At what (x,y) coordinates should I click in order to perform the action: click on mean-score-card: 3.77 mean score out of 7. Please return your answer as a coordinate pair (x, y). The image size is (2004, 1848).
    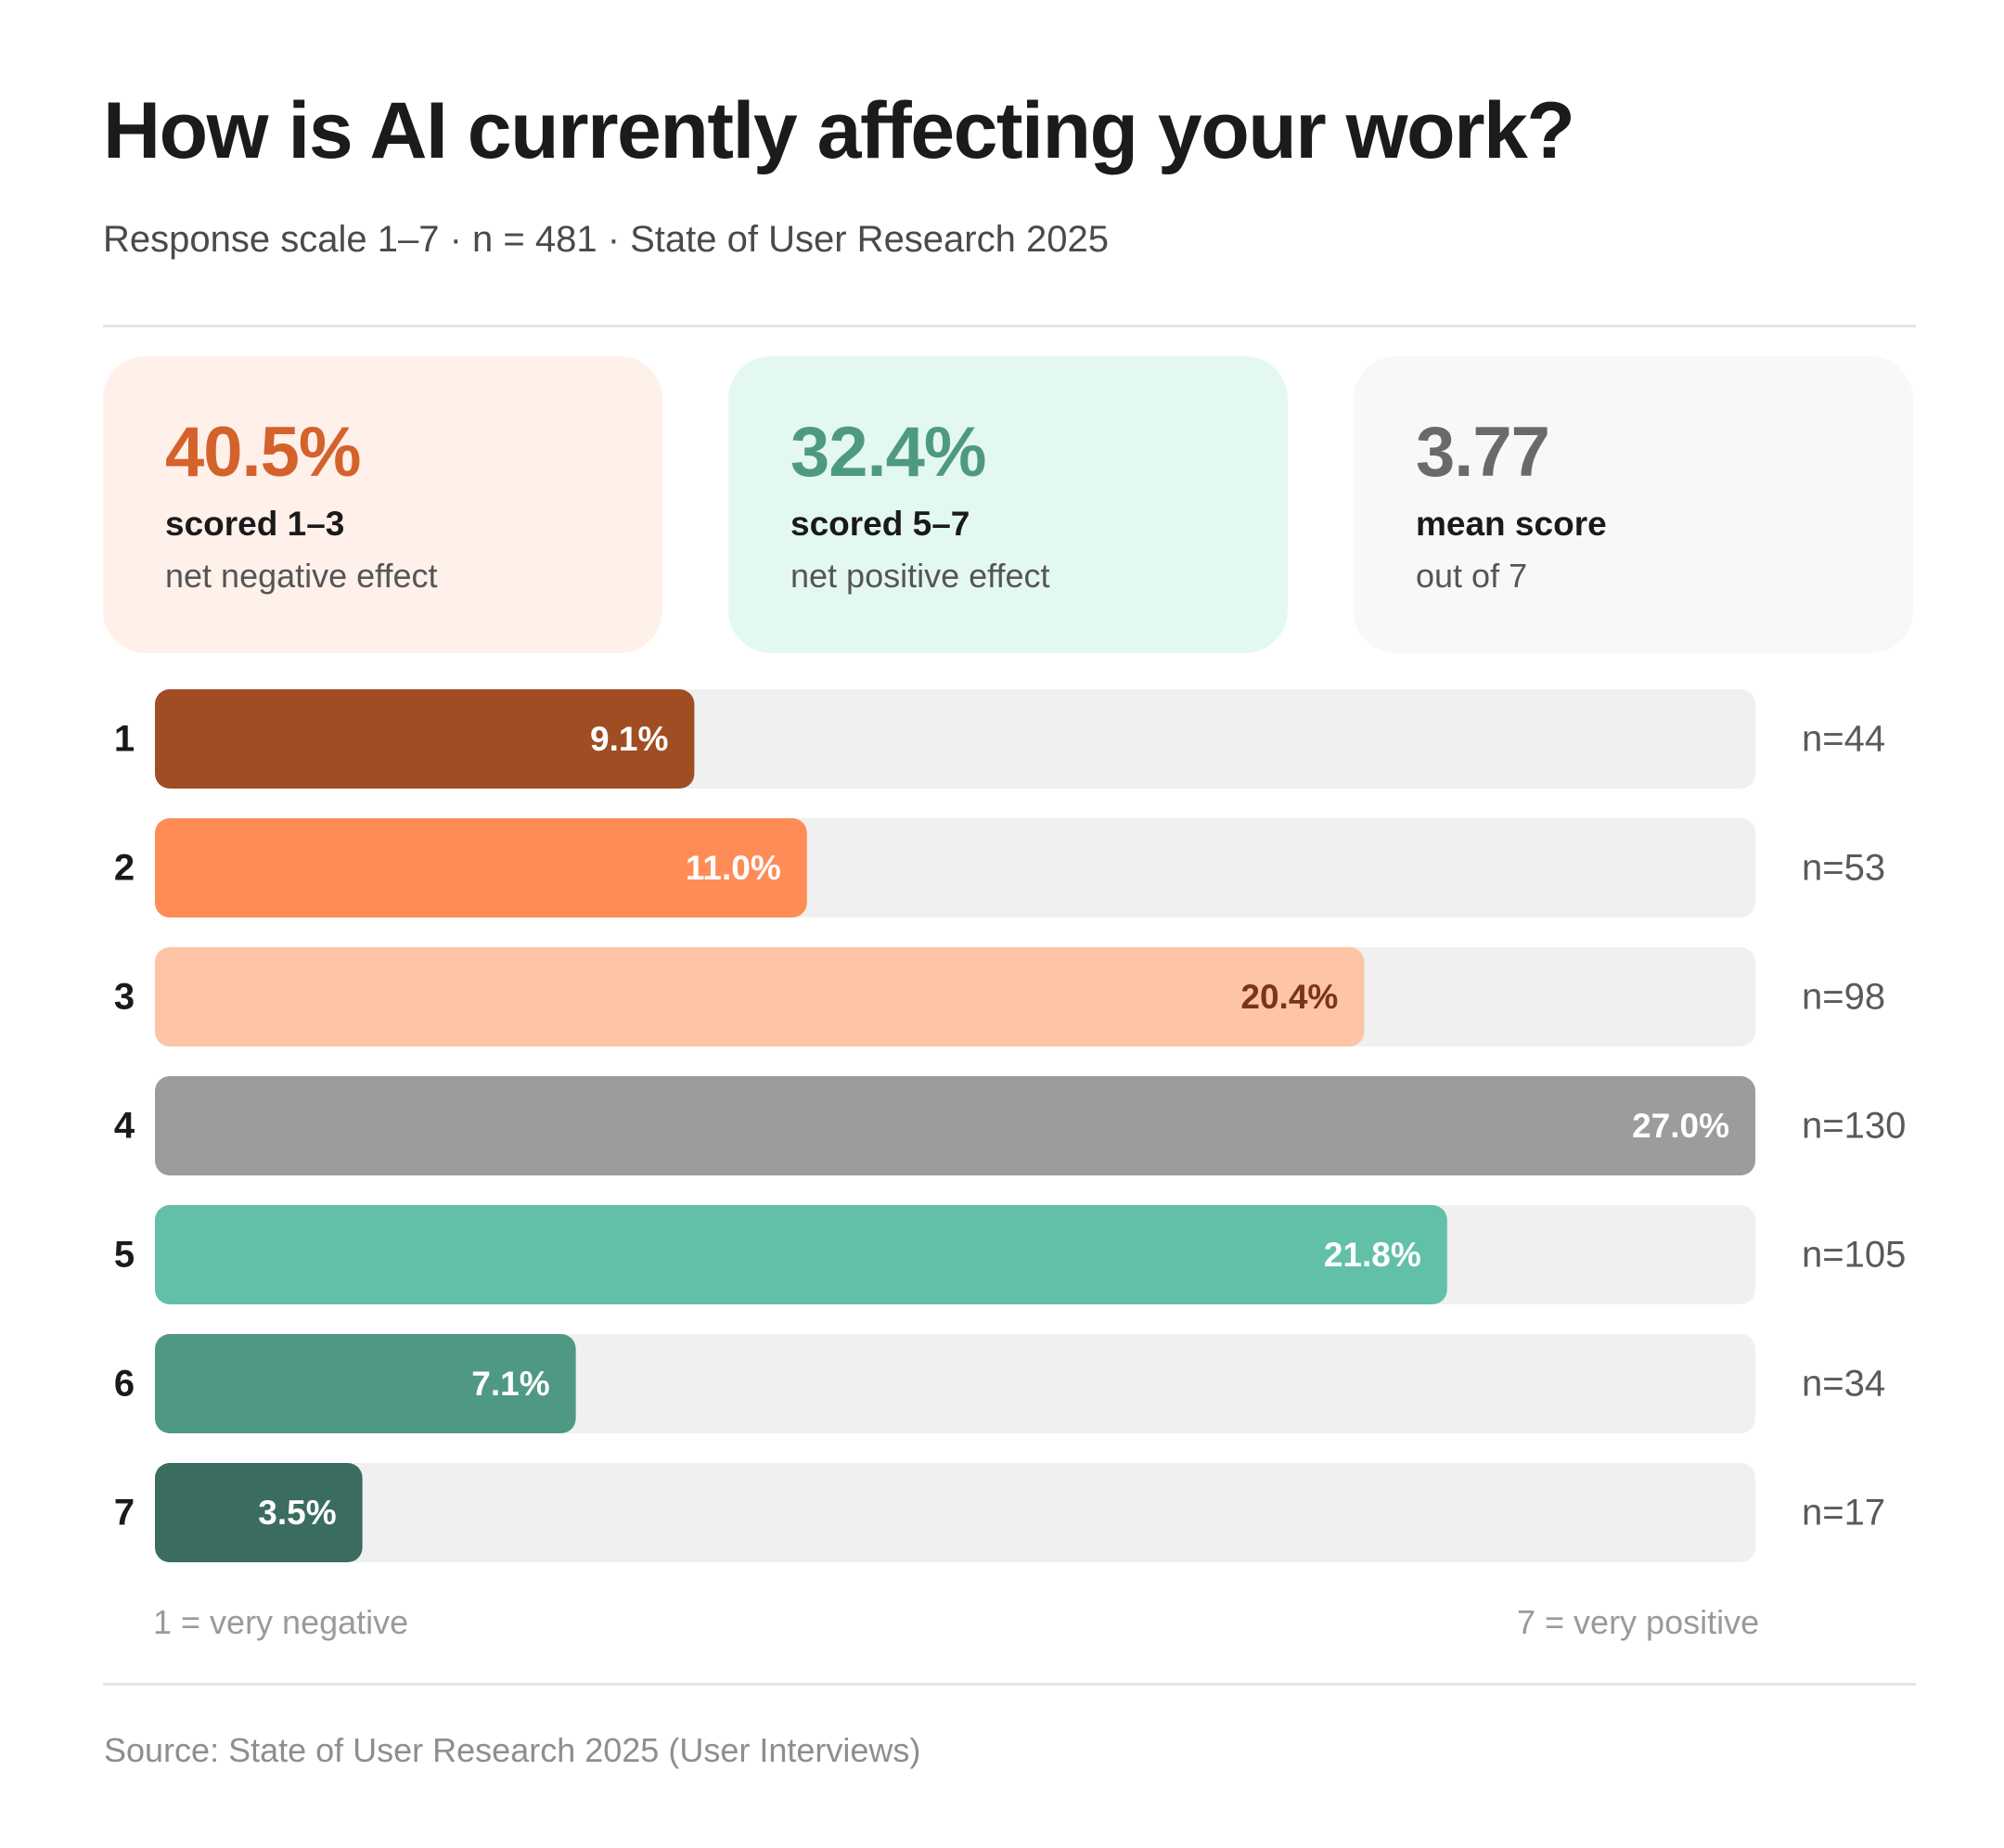
    Looking at the image, I should click on (1634, 504).